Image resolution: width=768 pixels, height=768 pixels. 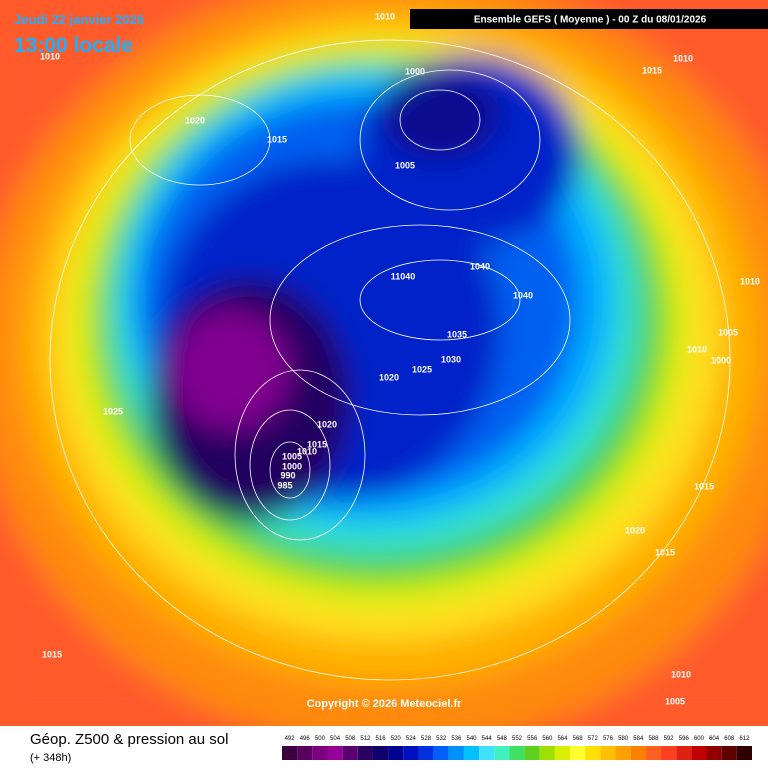 What do you see at coordinates (284, 485) in the screenshot?
I see `isobar-label: 985` at bounding box center [284, 485].